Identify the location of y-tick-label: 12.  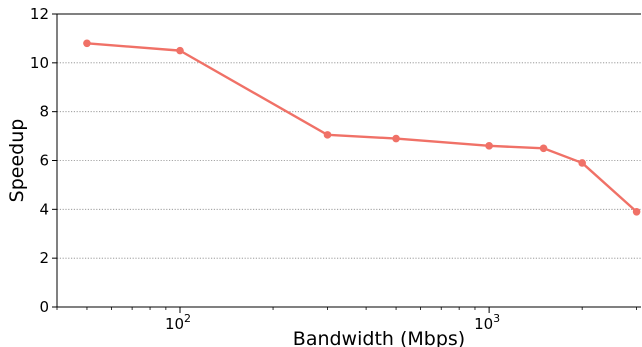
(39, 14).